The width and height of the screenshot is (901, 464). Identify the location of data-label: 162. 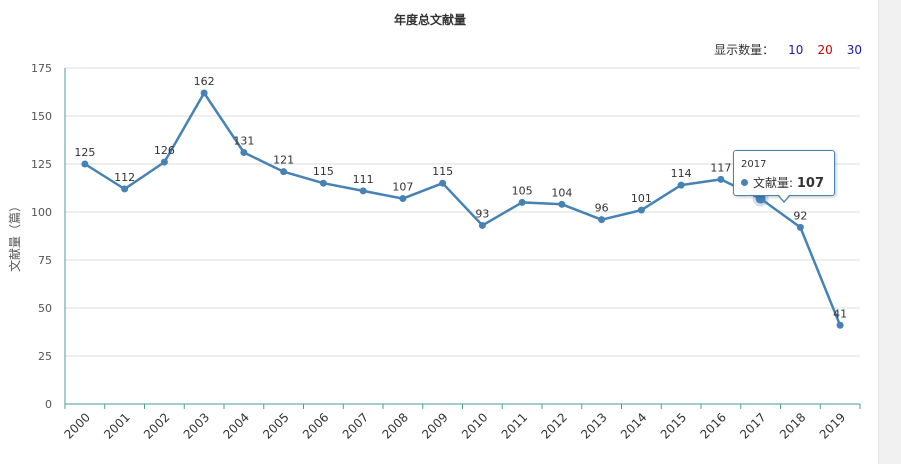
(204, 81).